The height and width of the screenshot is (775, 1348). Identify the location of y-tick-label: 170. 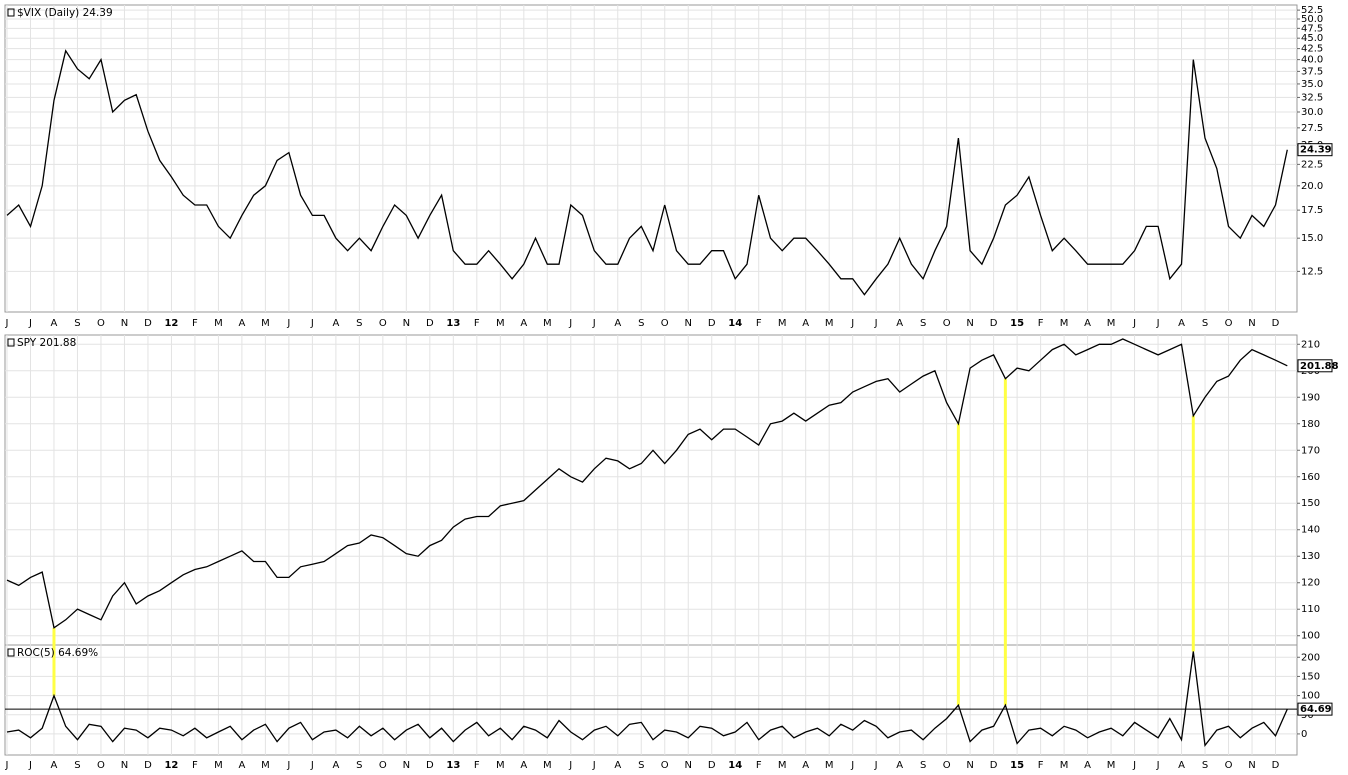
(1310, 450).